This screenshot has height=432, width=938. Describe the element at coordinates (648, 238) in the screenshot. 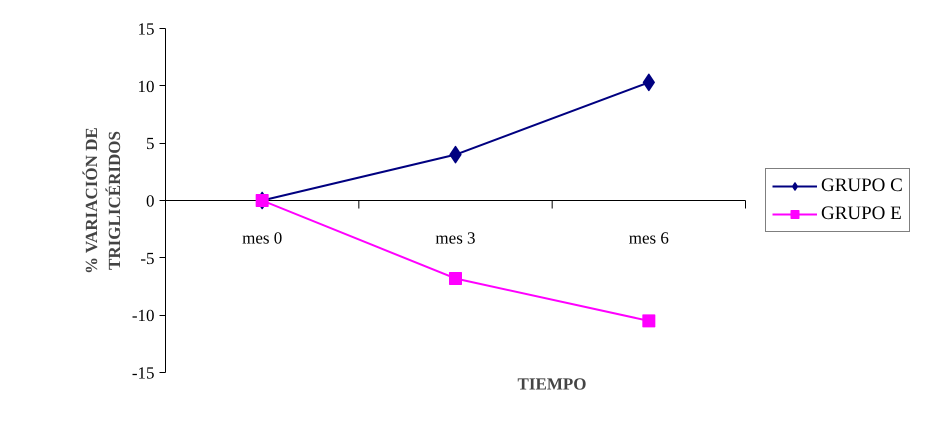

I see `x-tick-label: mes 6` at that location.